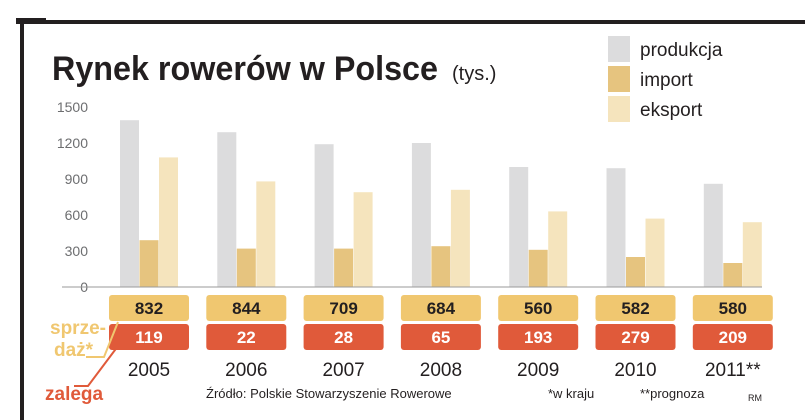  I want to click on legend-swatch-import, so click(619, 79).